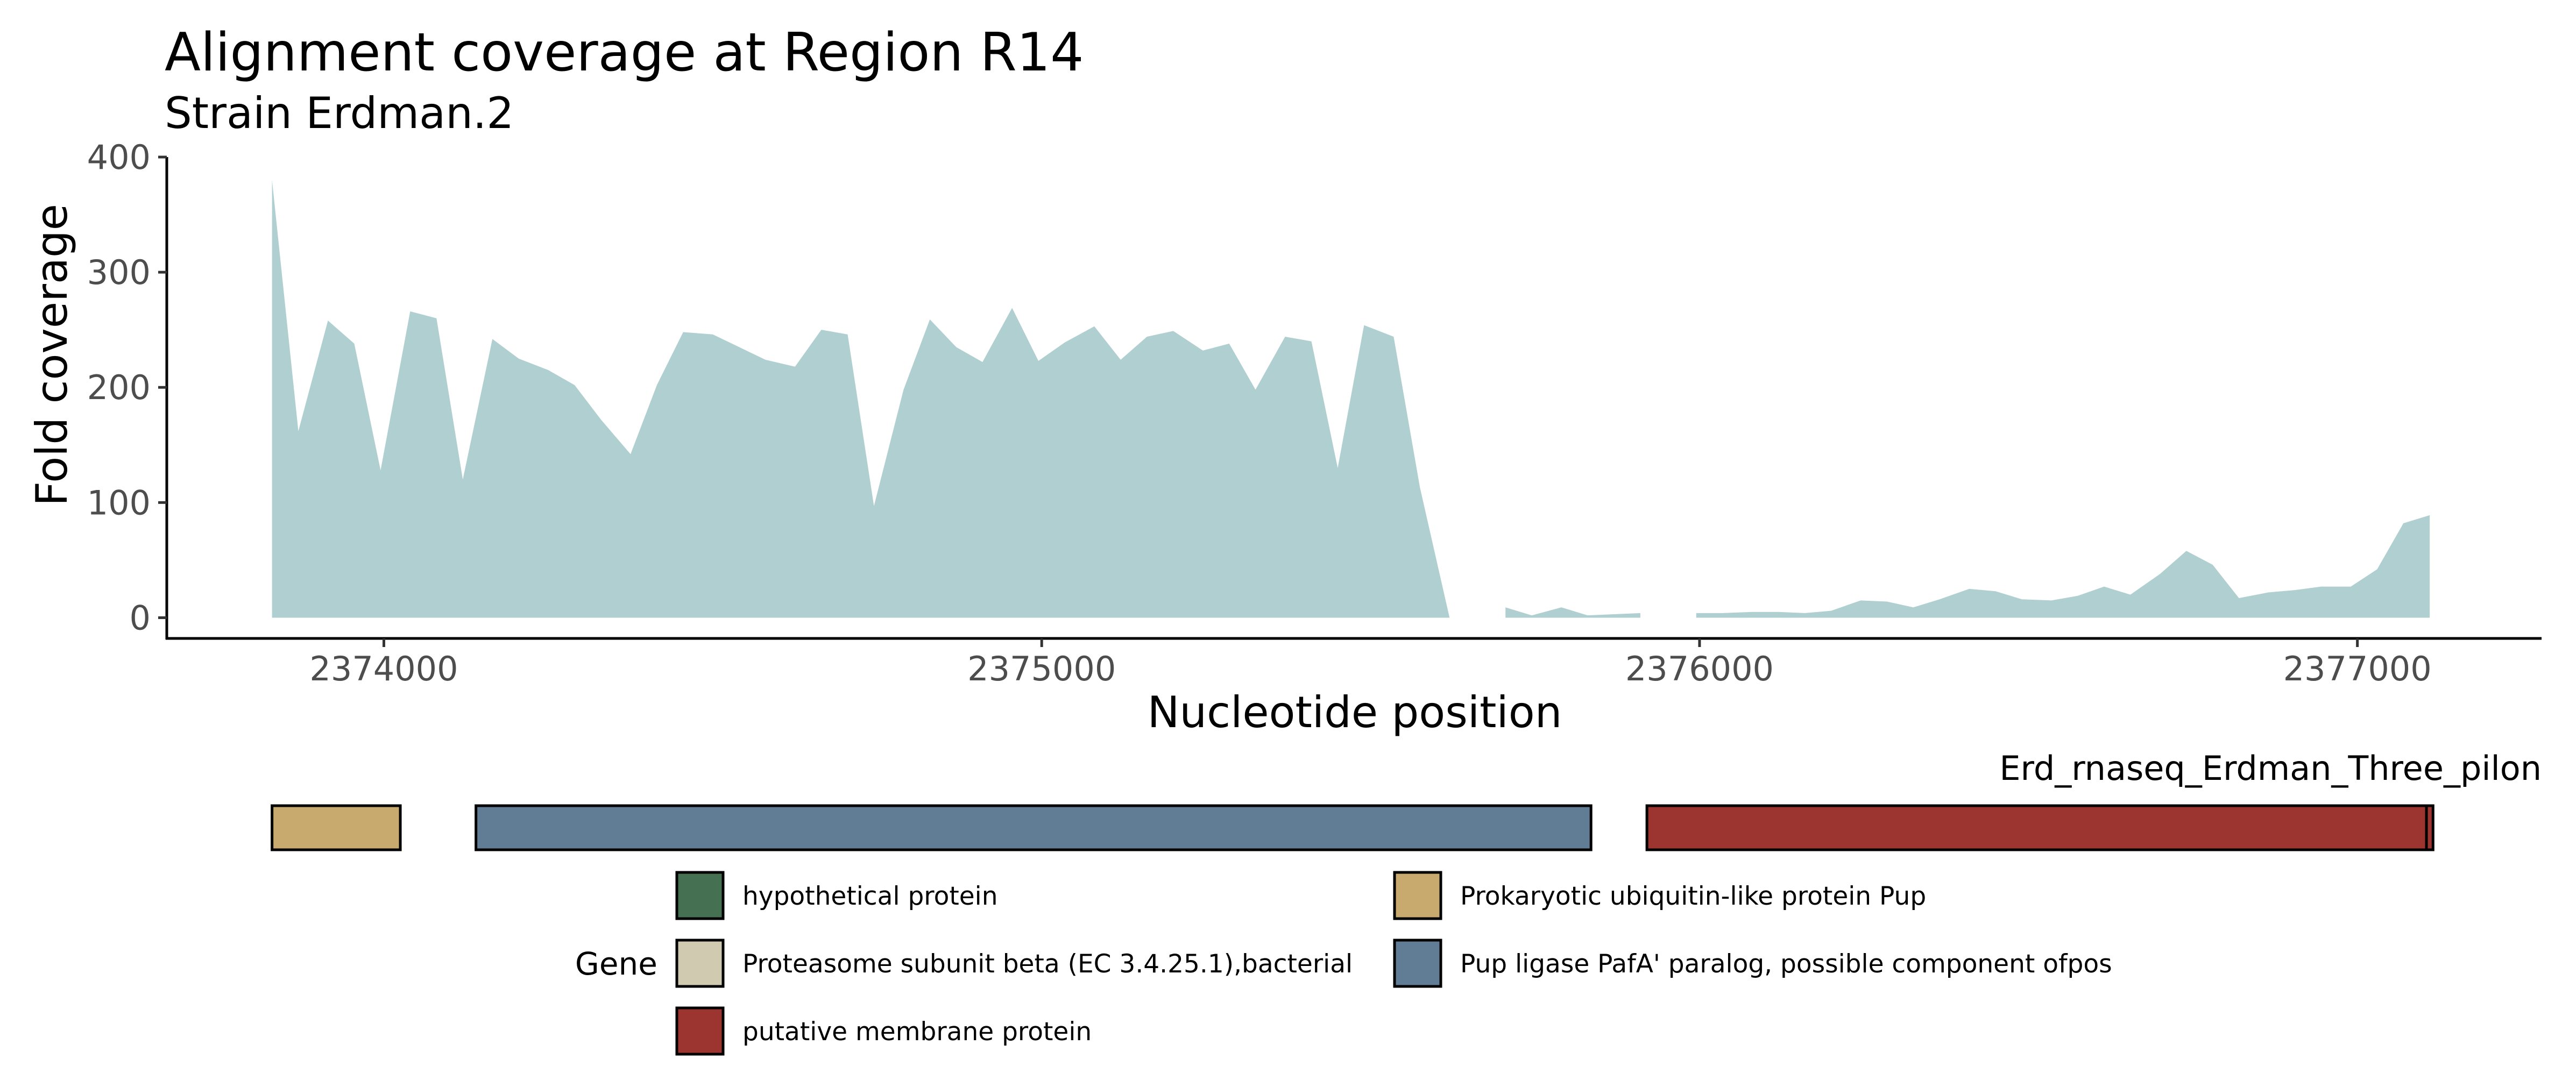  Describe the element at coordinates (1041, 668) in the screenshot. I see `x-tick-label: 2375000` at that location.